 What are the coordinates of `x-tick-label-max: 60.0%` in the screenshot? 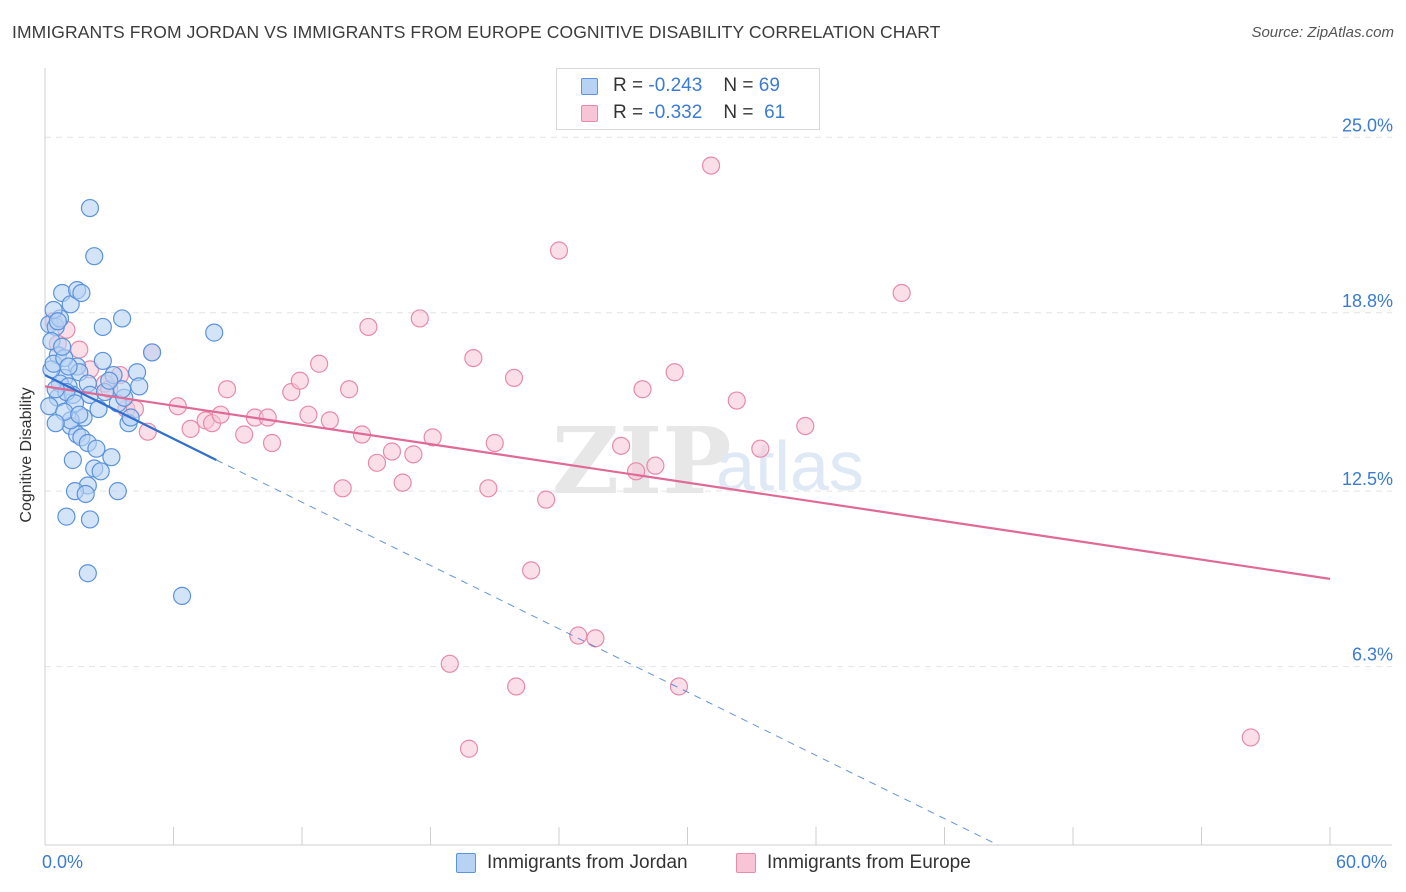 It's located at (1362, 862).